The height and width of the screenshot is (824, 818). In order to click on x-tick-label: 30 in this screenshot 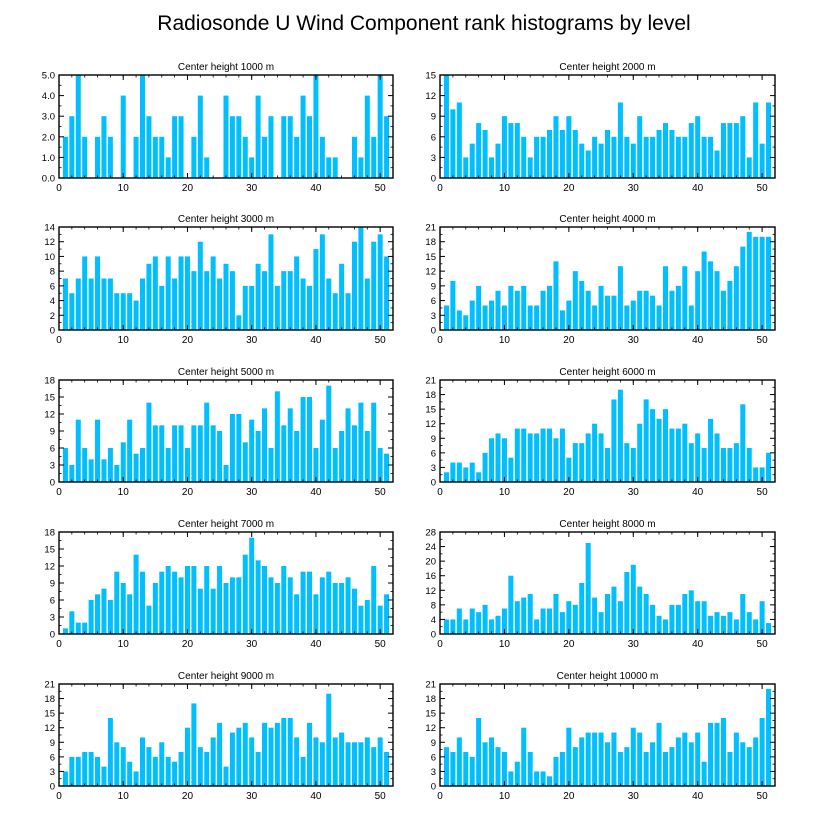, I will do `click(252, 644)`.